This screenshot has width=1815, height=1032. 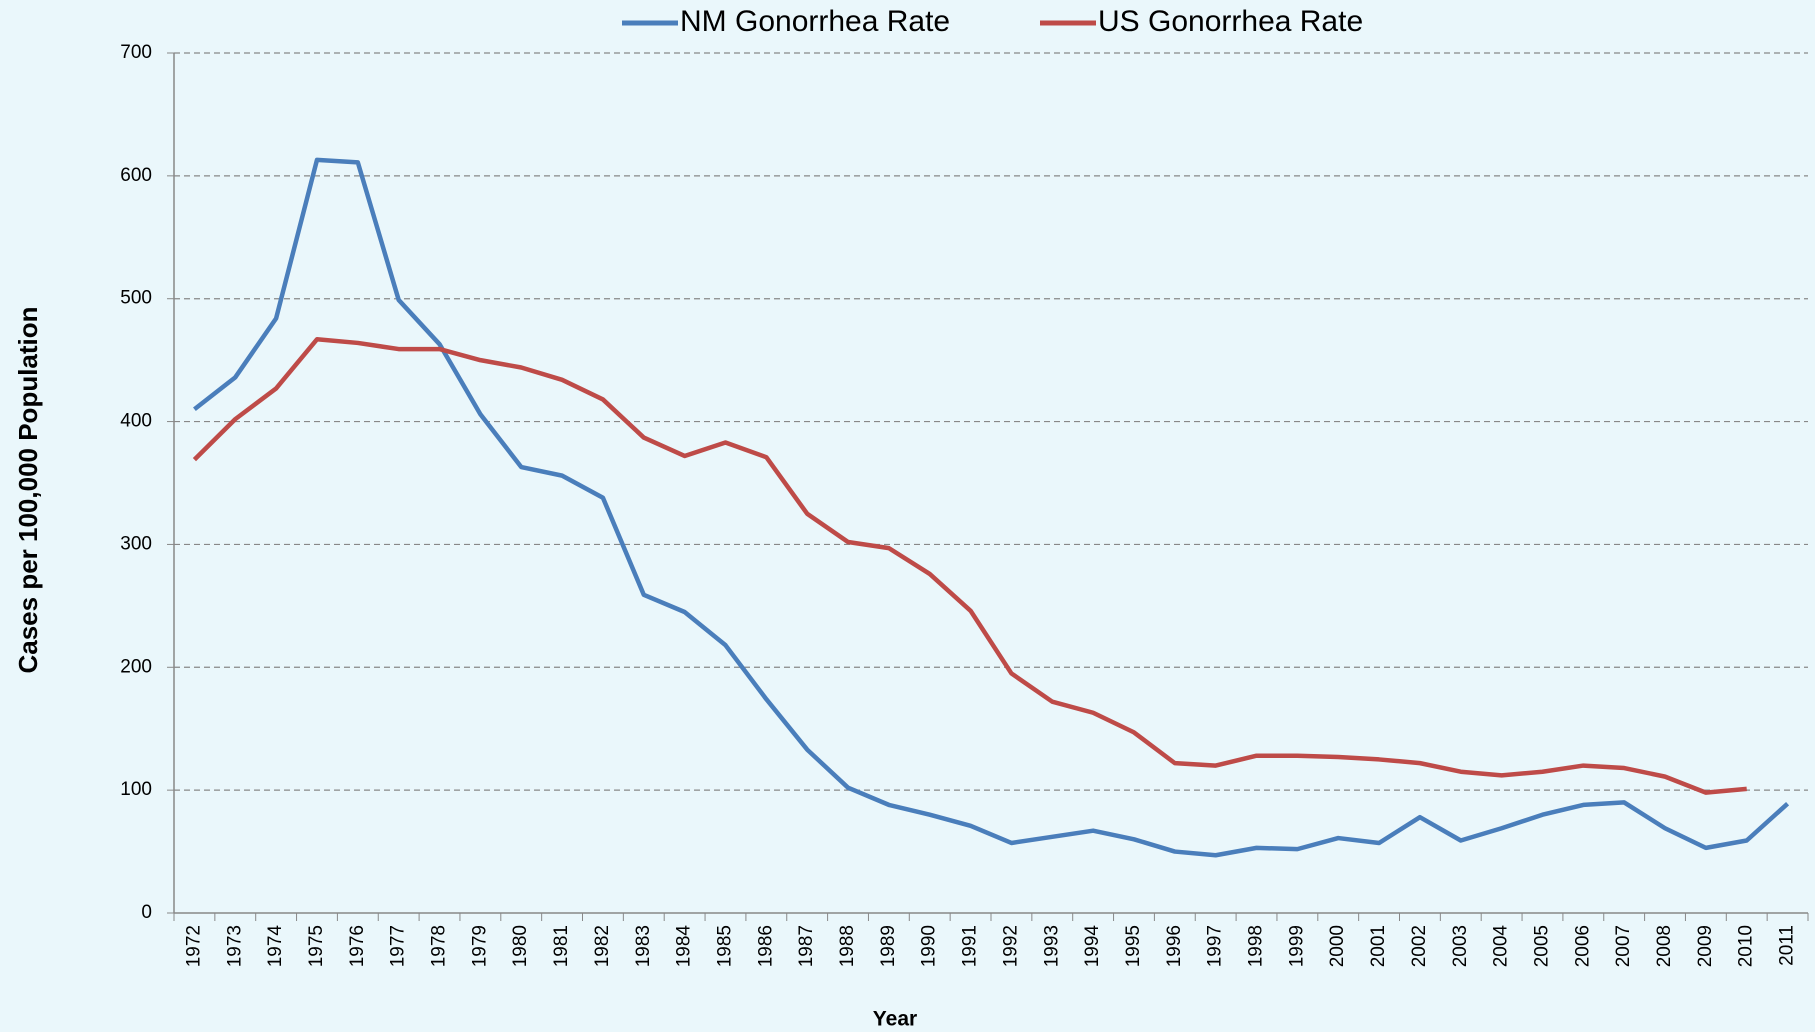 I want to click on x-tick-label: 1980, so click(x=520, y=946).